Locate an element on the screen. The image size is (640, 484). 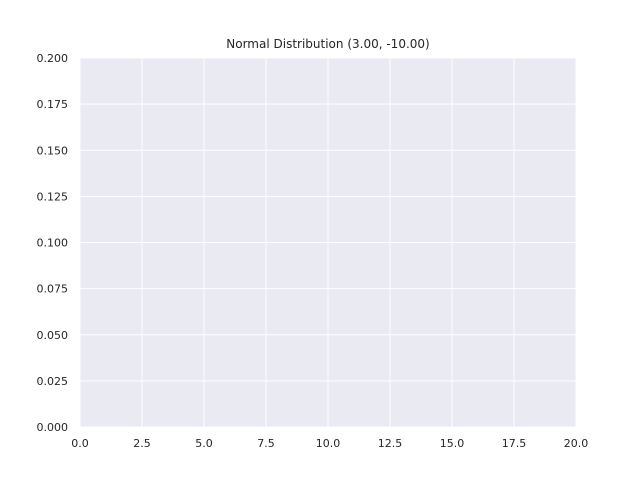
x-tick-label: 5.0 is located at coordinates (204, 443).